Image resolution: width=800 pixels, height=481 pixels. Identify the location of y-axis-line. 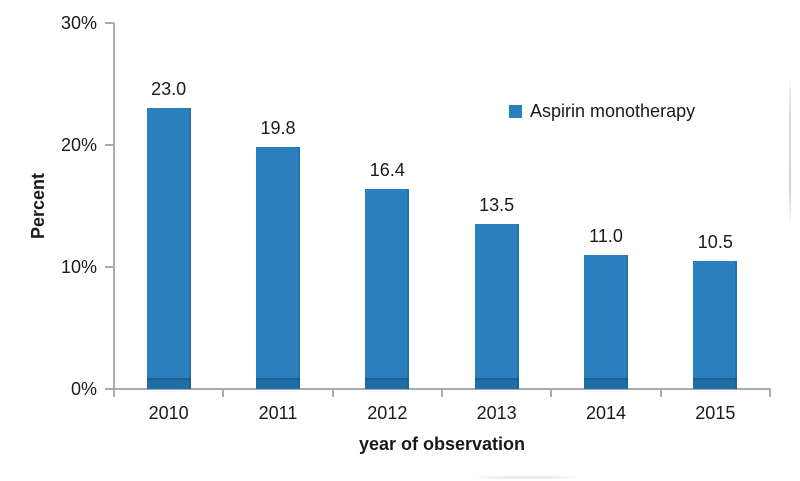
(114, 206).